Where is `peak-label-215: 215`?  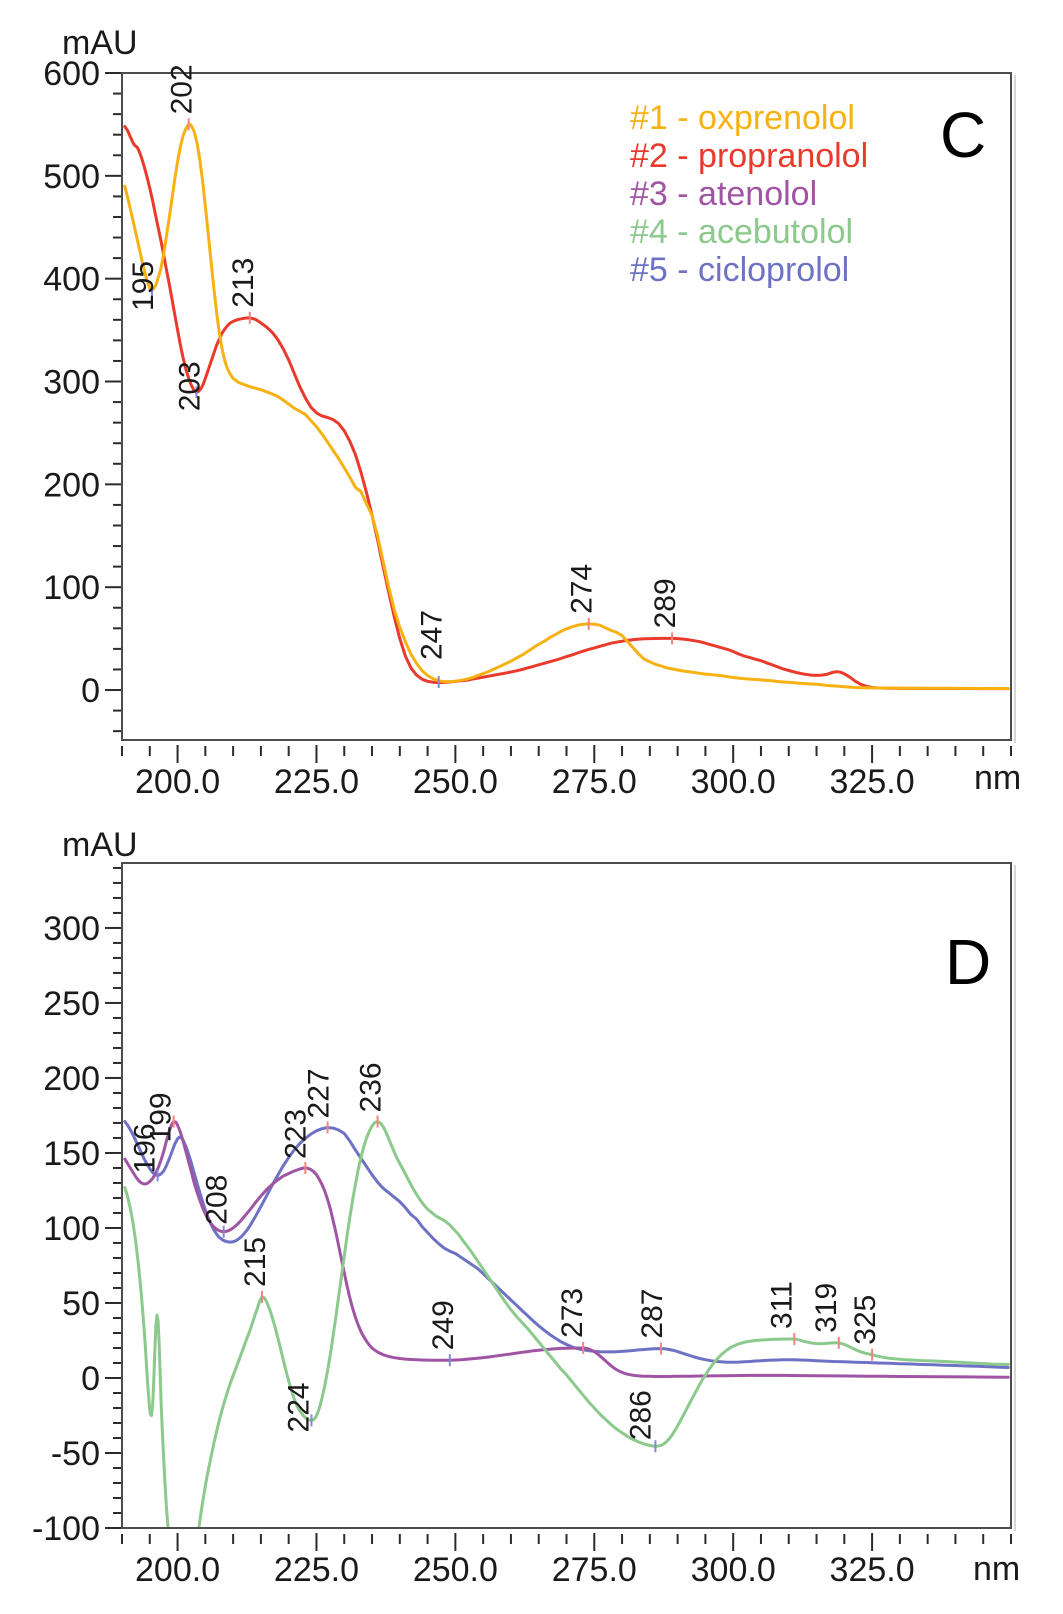
peak-label-215: 215 is located at coordinates (255, 1262).